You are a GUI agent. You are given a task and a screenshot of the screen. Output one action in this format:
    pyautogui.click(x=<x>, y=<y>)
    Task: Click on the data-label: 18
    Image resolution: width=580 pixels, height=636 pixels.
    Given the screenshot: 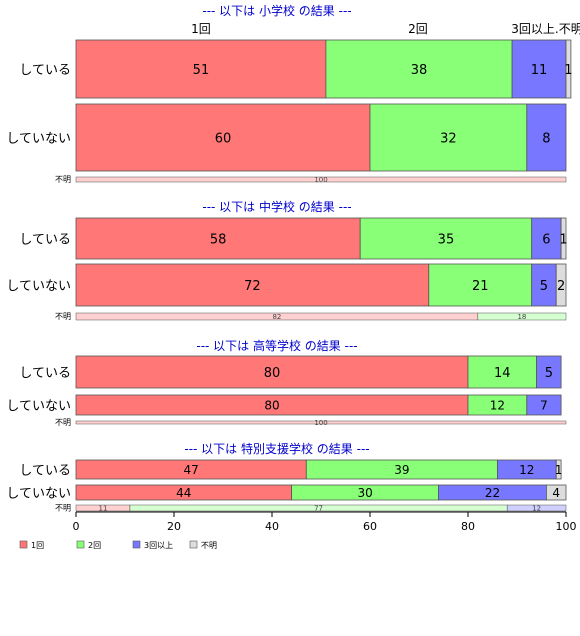 What is the action you would take?
    pyautogui.click(x=521, y=317)
    